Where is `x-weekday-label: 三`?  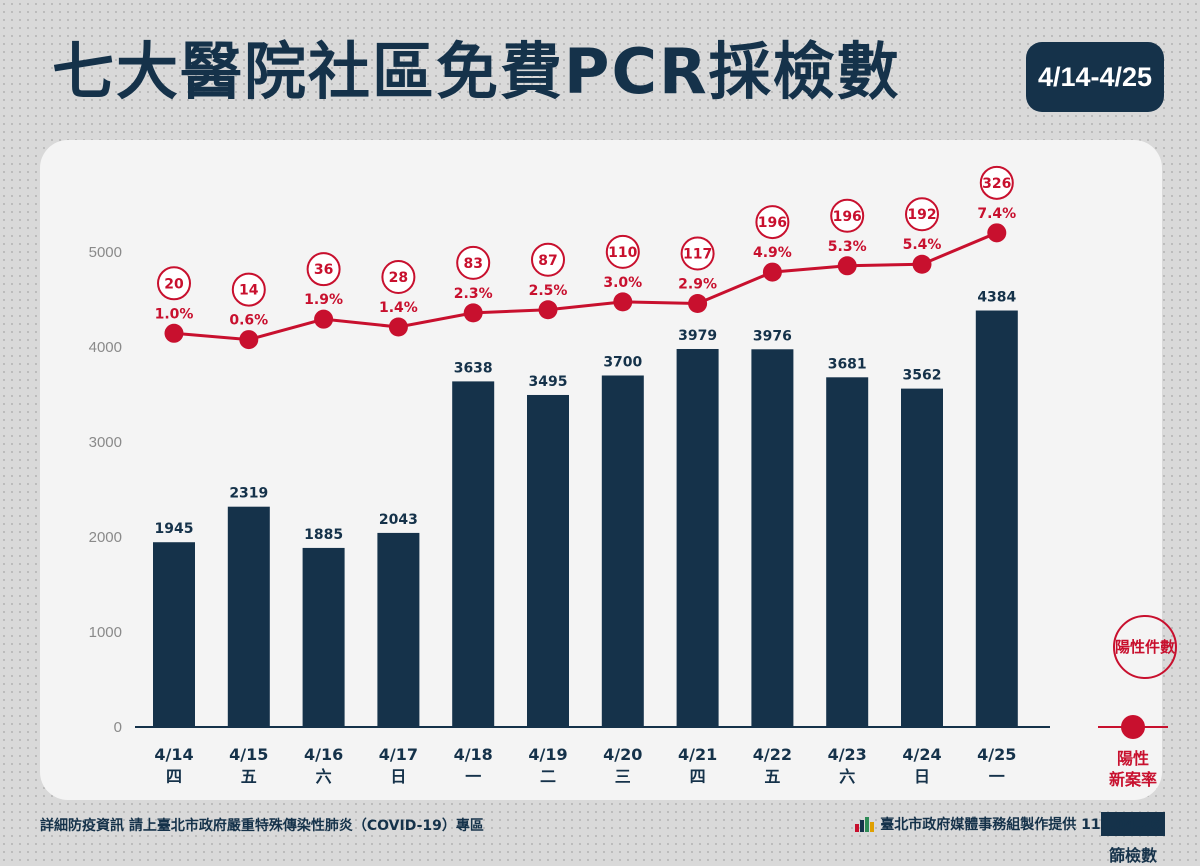 x-weekday-label: 三 is located at coordinates (623, 776).